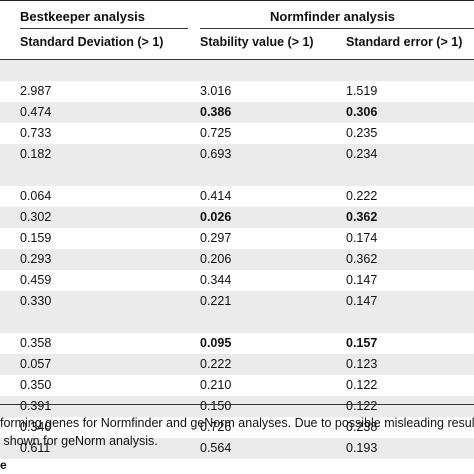 The height and width of the screenshot is (474, 474). Describe the element at coordinates (36, 238) in the screenshot. I see `std-dev-cell: 0.159` at that location.